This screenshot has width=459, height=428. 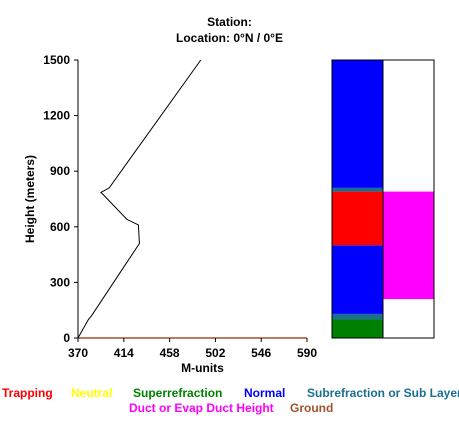 I want to click on legend-neutral: Neutral, so click(x=92, y=393).